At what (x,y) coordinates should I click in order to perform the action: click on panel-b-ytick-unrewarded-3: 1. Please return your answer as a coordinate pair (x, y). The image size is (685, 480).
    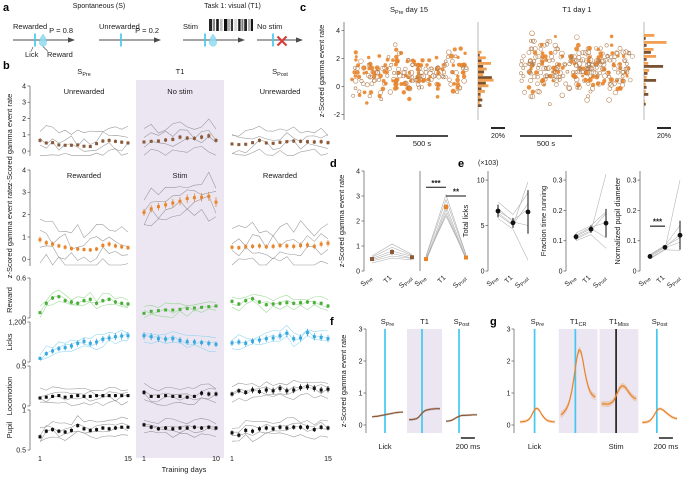
    Looking at the image, I should click on (24, 135).